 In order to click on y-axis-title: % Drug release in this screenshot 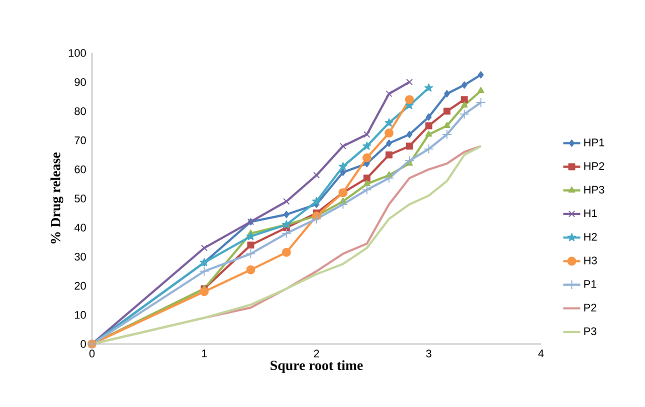, I will do `click(57, 198)`.